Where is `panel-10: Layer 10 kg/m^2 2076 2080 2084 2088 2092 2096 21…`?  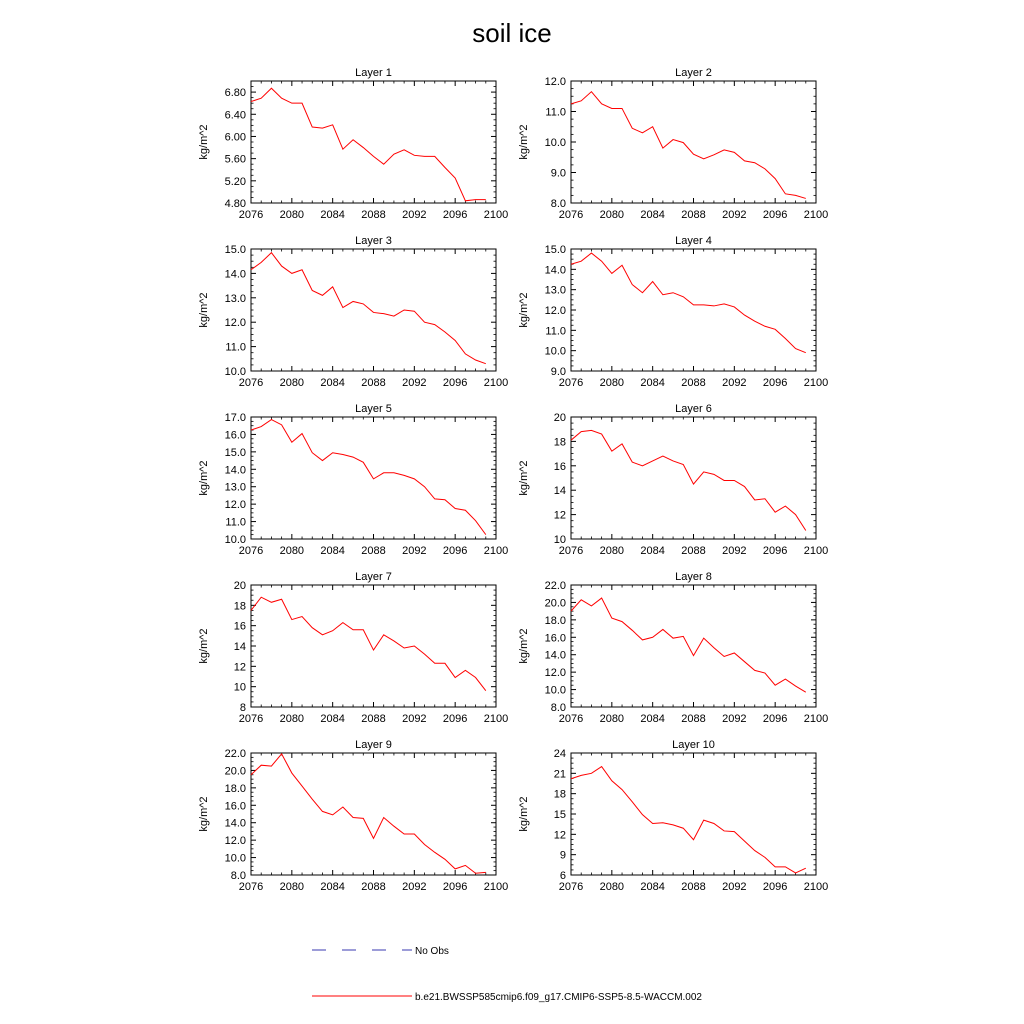 panel-10: Layer 10 kg/m^2 2076 2080 2084 2088 2092 2096 21… is located at coordinates (673, 816).